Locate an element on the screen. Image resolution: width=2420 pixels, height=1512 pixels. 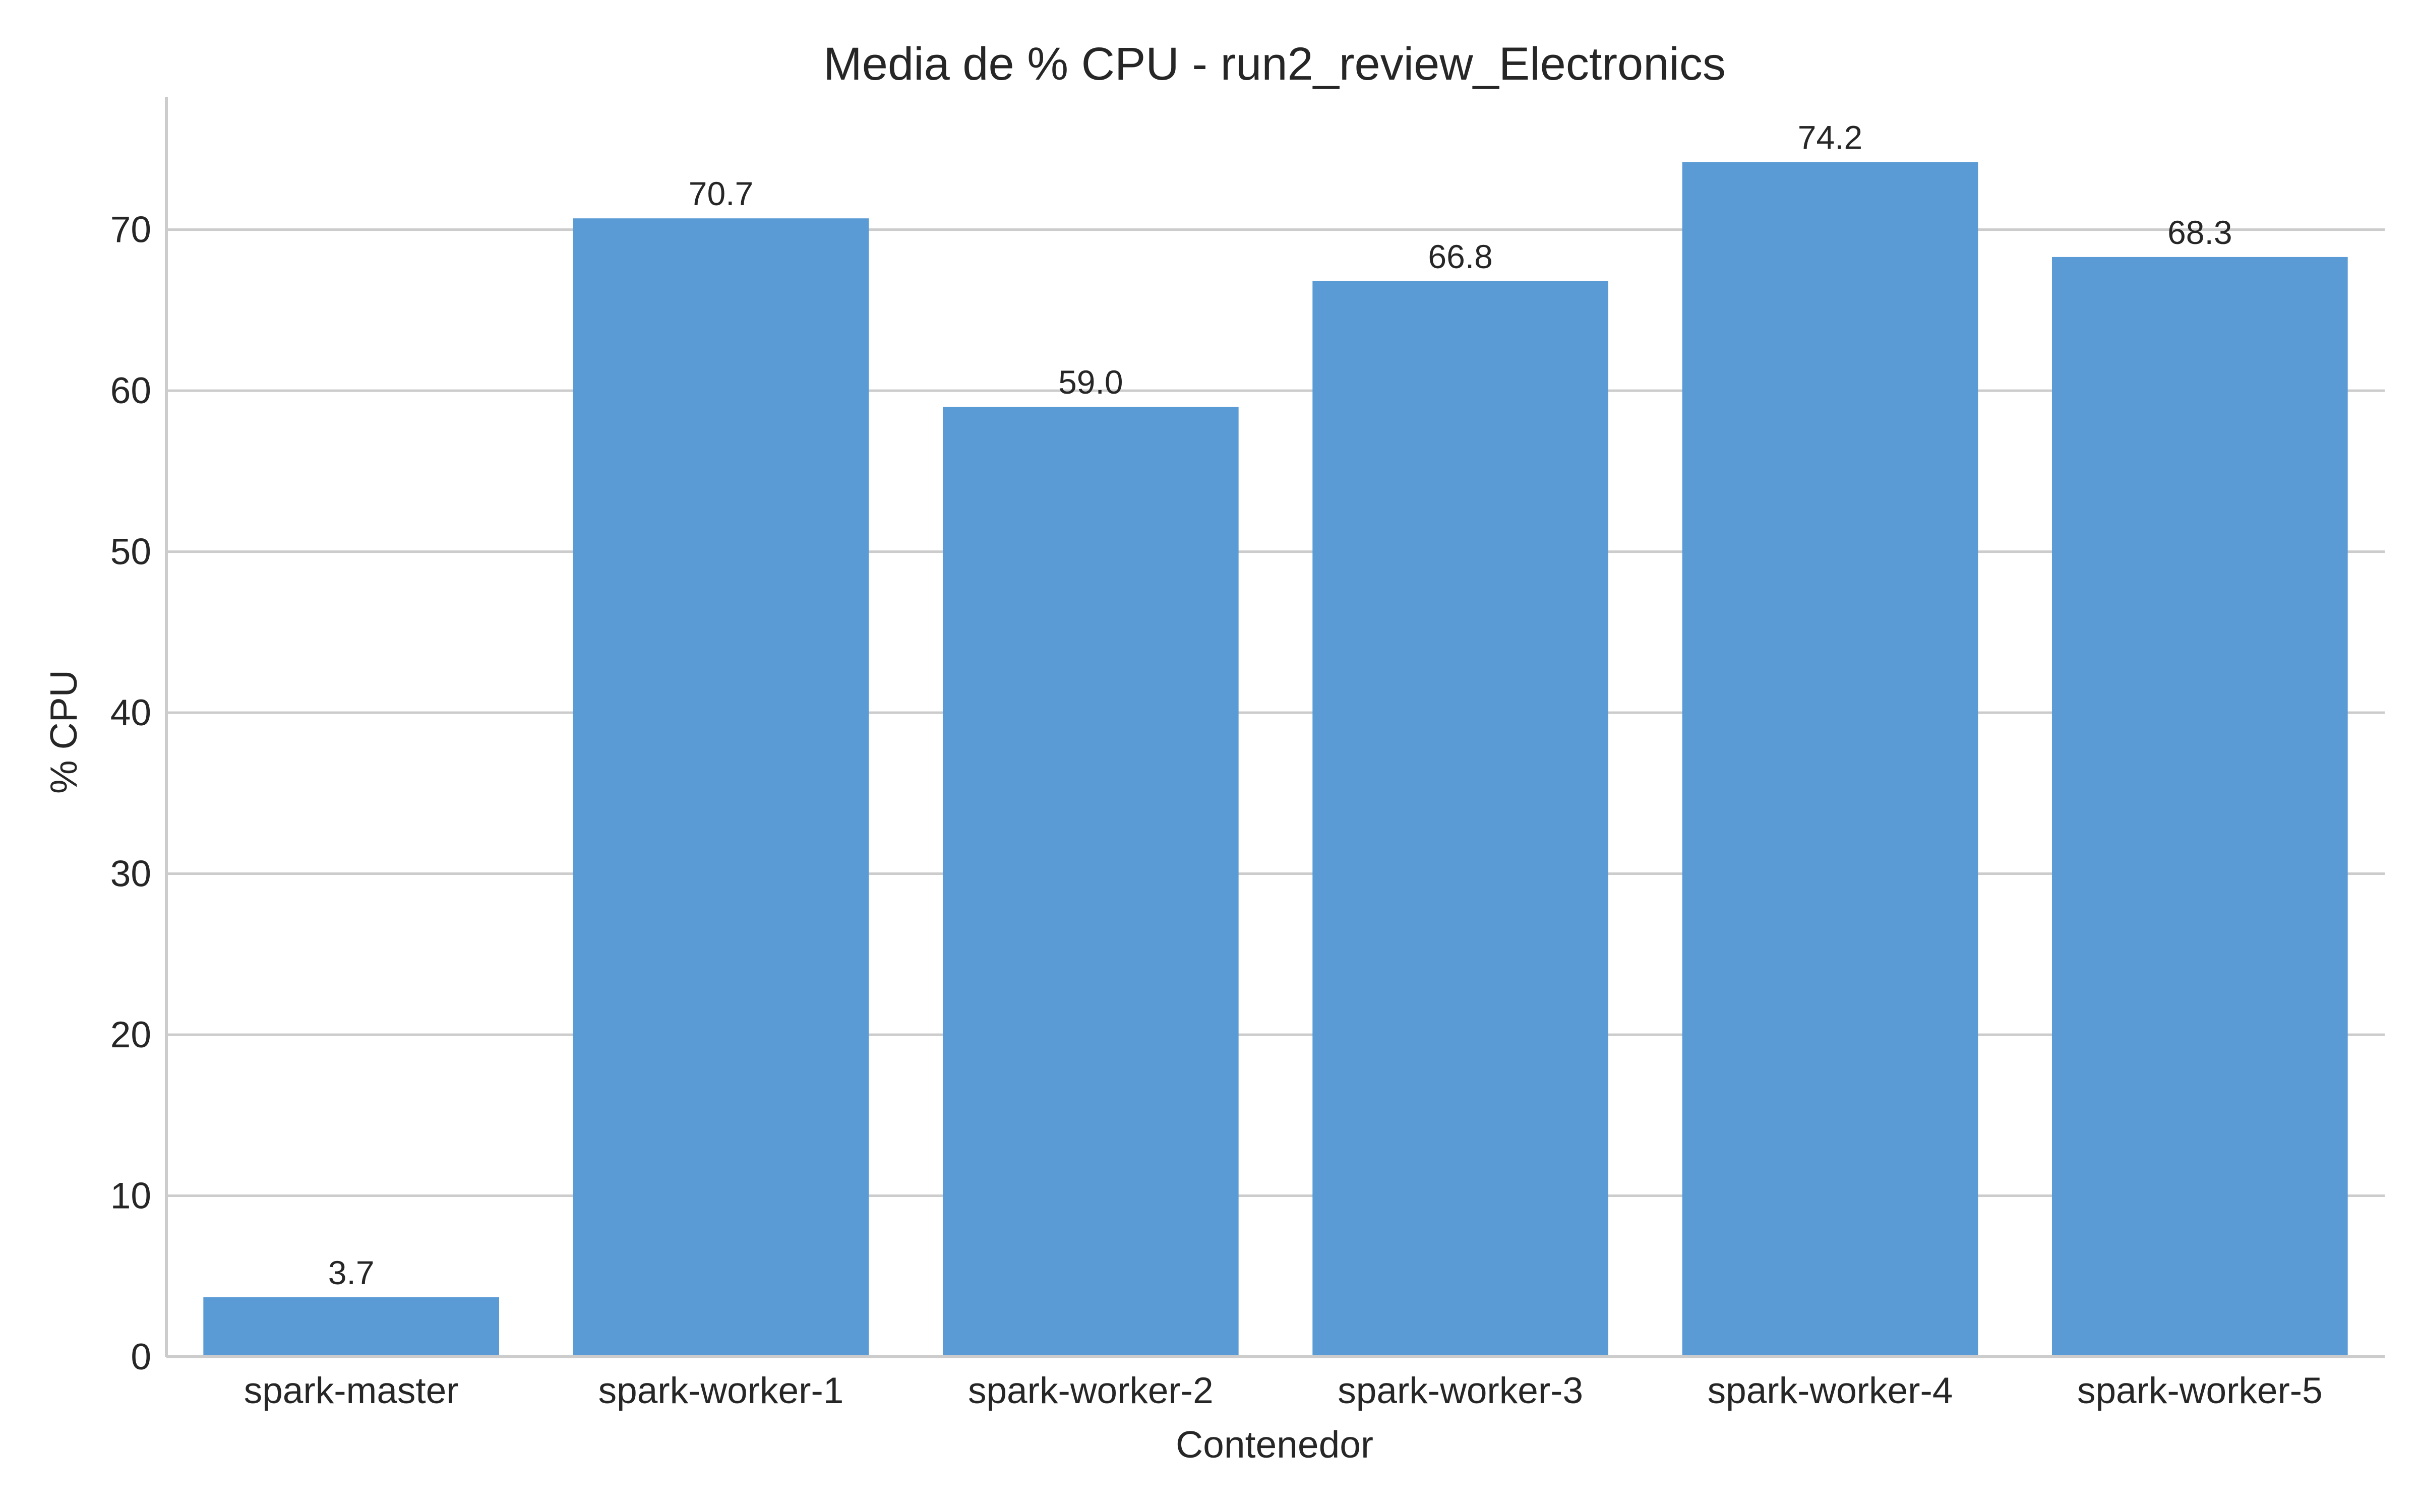
data-label: 70.7 is located at coordinates (721, 193).